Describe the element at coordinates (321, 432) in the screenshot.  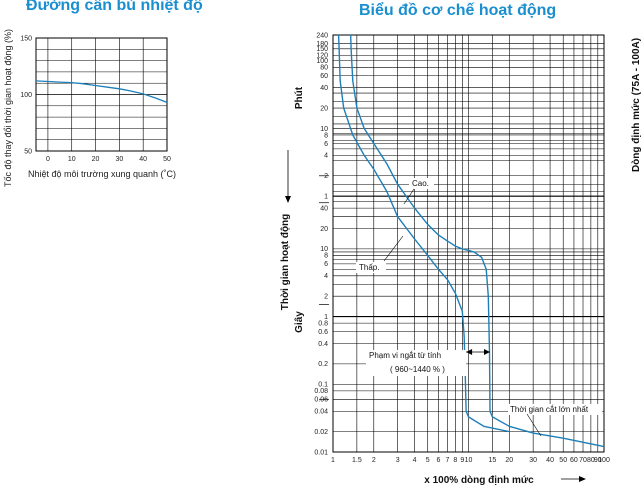
I see `y-tick-label-sec: 0.02` at that location.